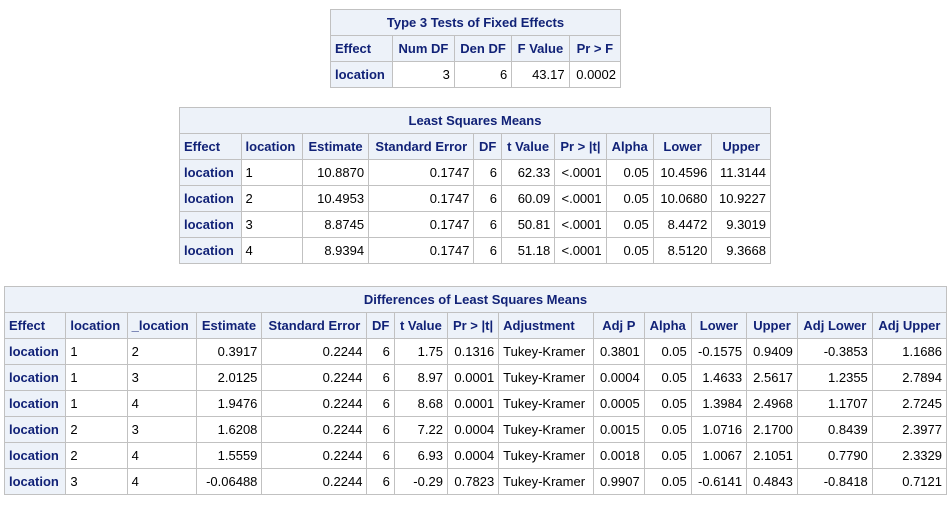 The width and height of the screenshot is (950, 508). I want to click on table-caption: Differences of Least Squares Means, so click(475, 299).